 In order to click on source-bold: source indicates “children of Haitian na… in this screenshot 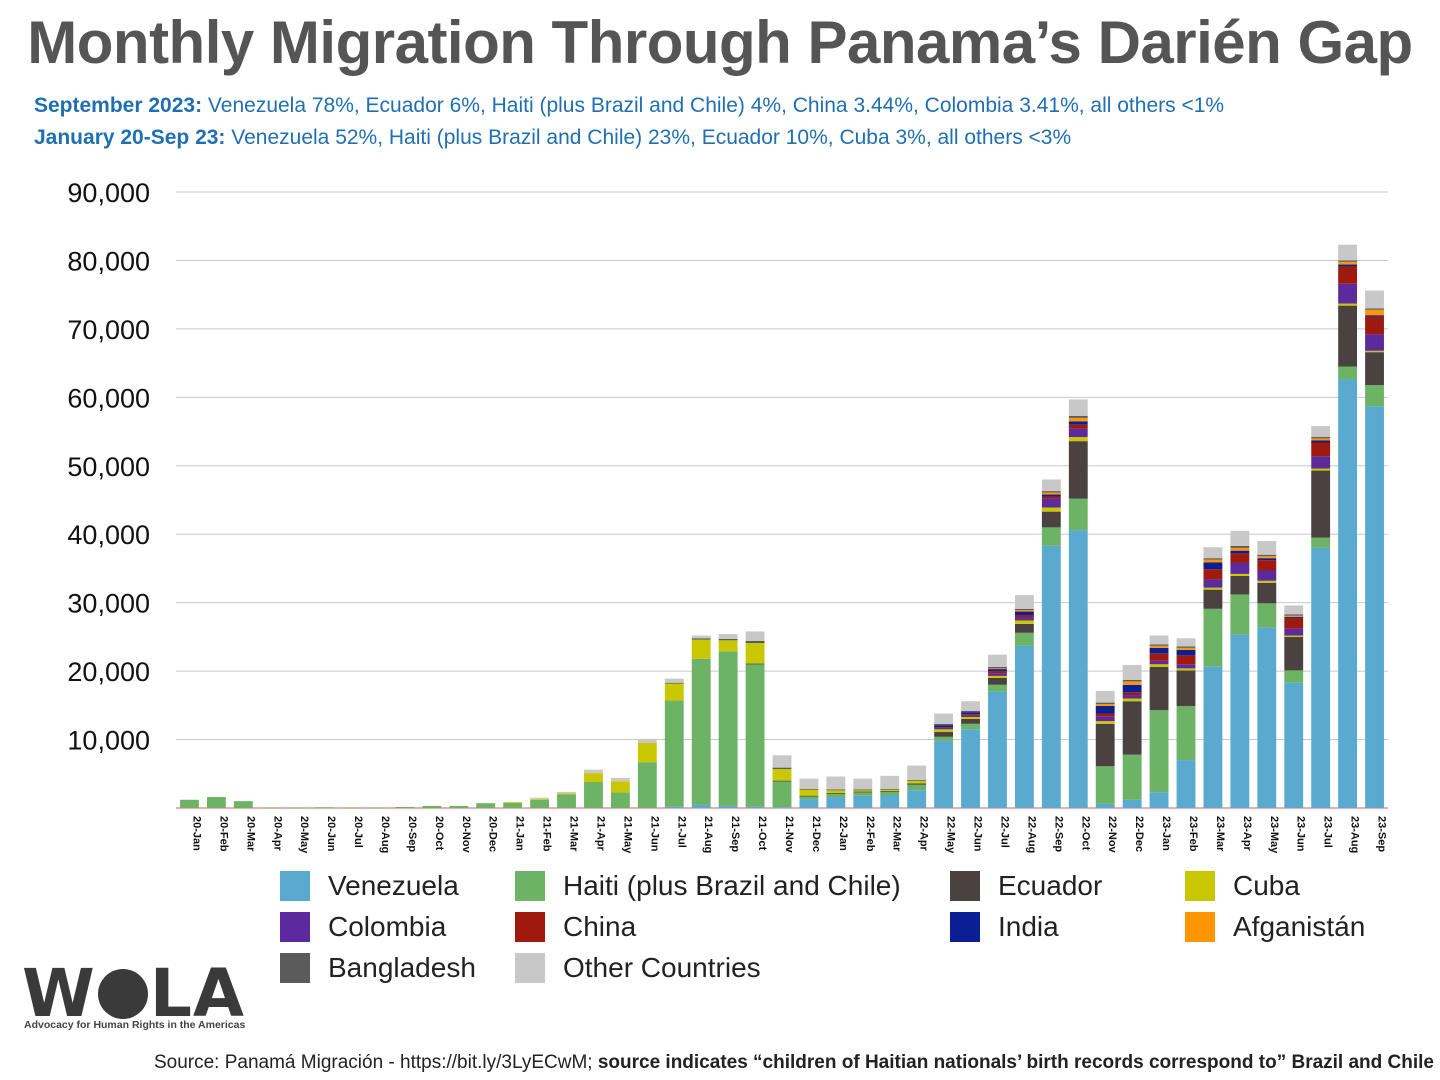, I will do `click(1015, 1062)`.